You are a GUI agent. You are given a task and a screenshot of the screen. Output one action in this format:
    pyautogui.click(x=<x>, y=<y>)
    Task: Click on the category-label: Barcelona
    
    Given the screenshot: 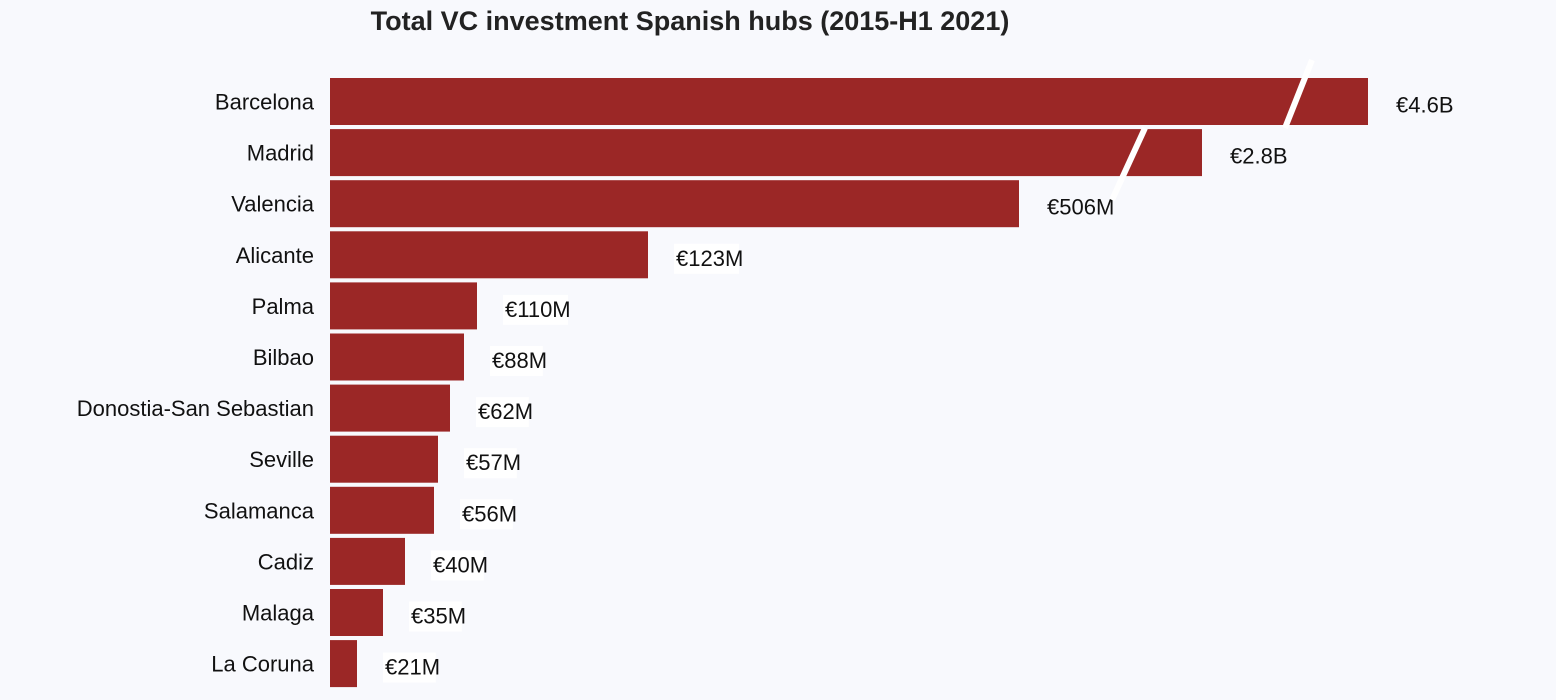 What is the action you would take?
    pyautogui.click(x=265, y=102)
    